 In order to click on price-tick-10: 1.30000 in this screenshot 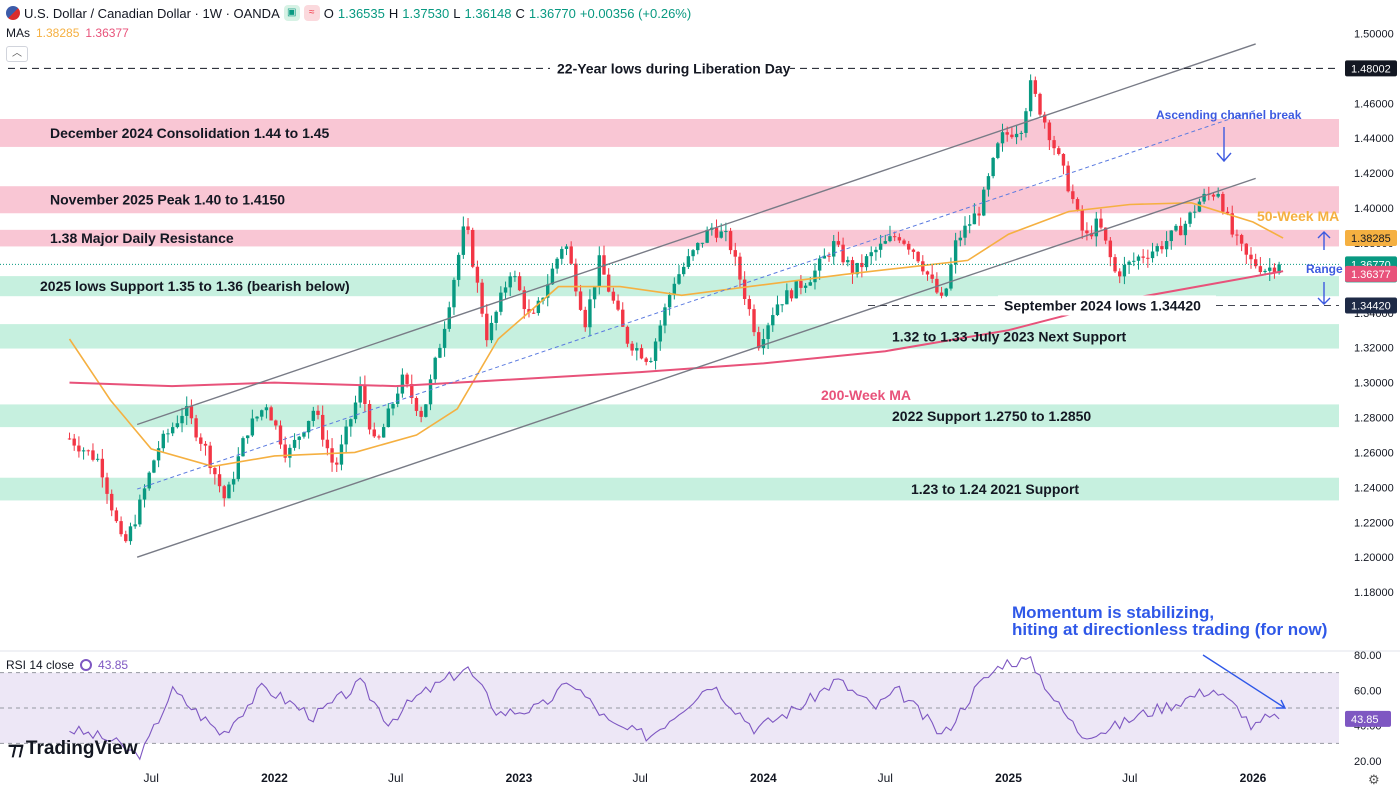, I will do `click(1374, 384)`.